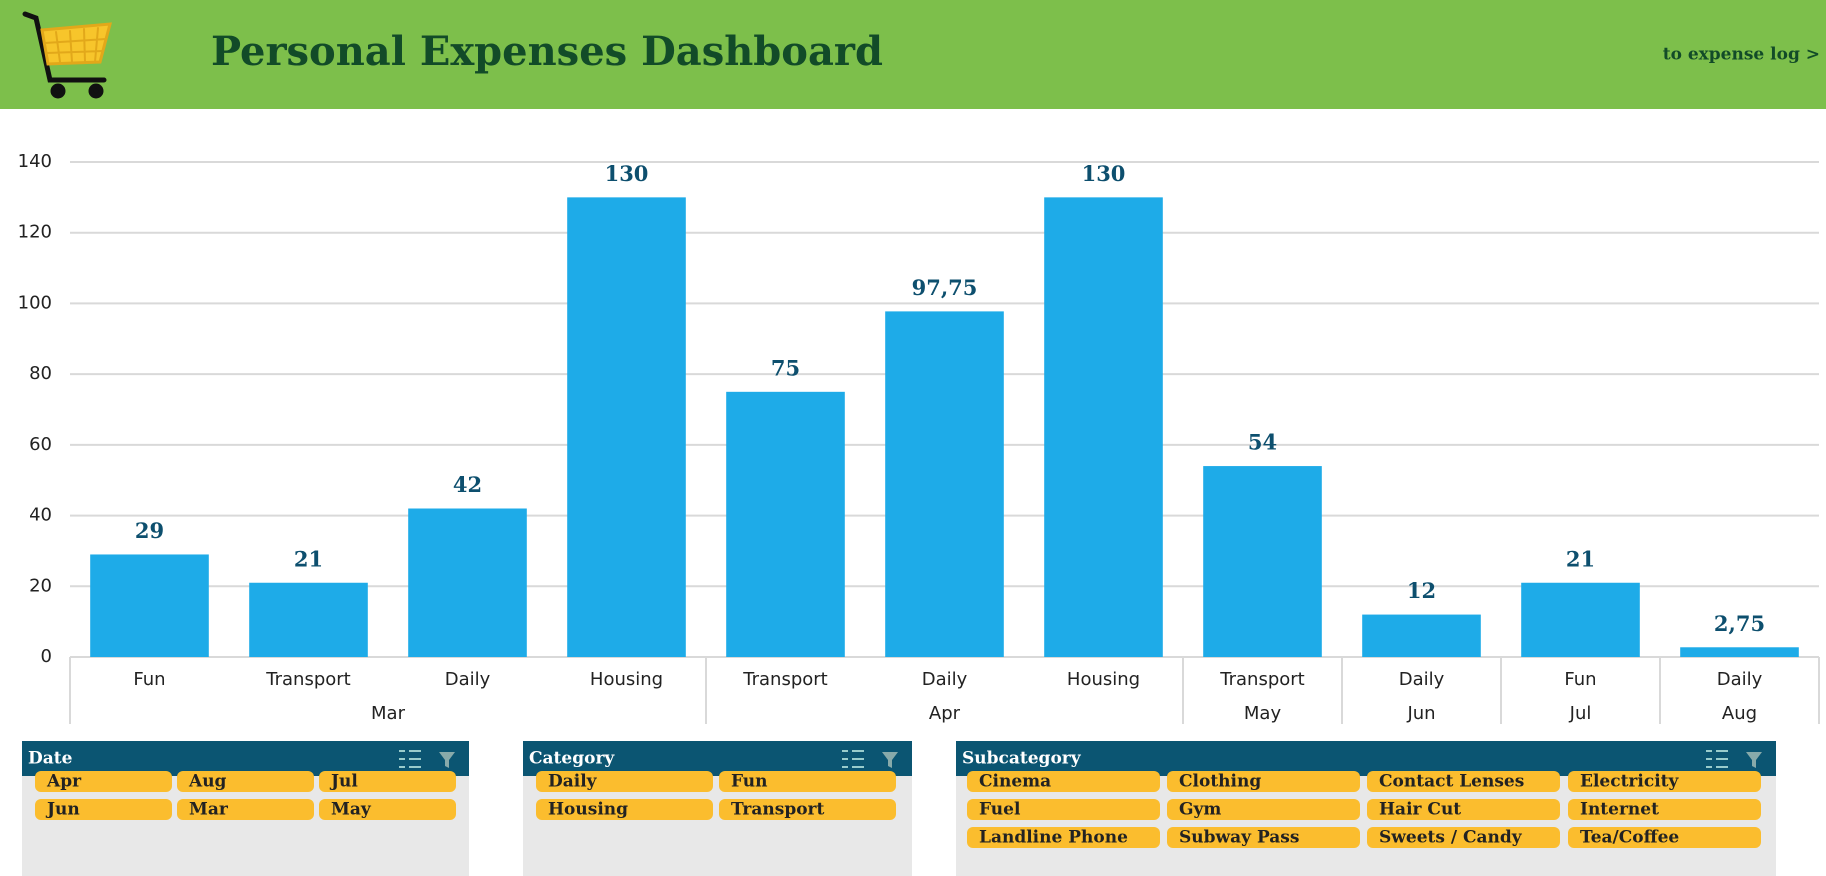 The height and width of the screenshot is (876, 1826). What do you see at coordinates (588, 810) in the screenshot?
I see `slicer-item-label: Housing` at bounding box center [588, 810].